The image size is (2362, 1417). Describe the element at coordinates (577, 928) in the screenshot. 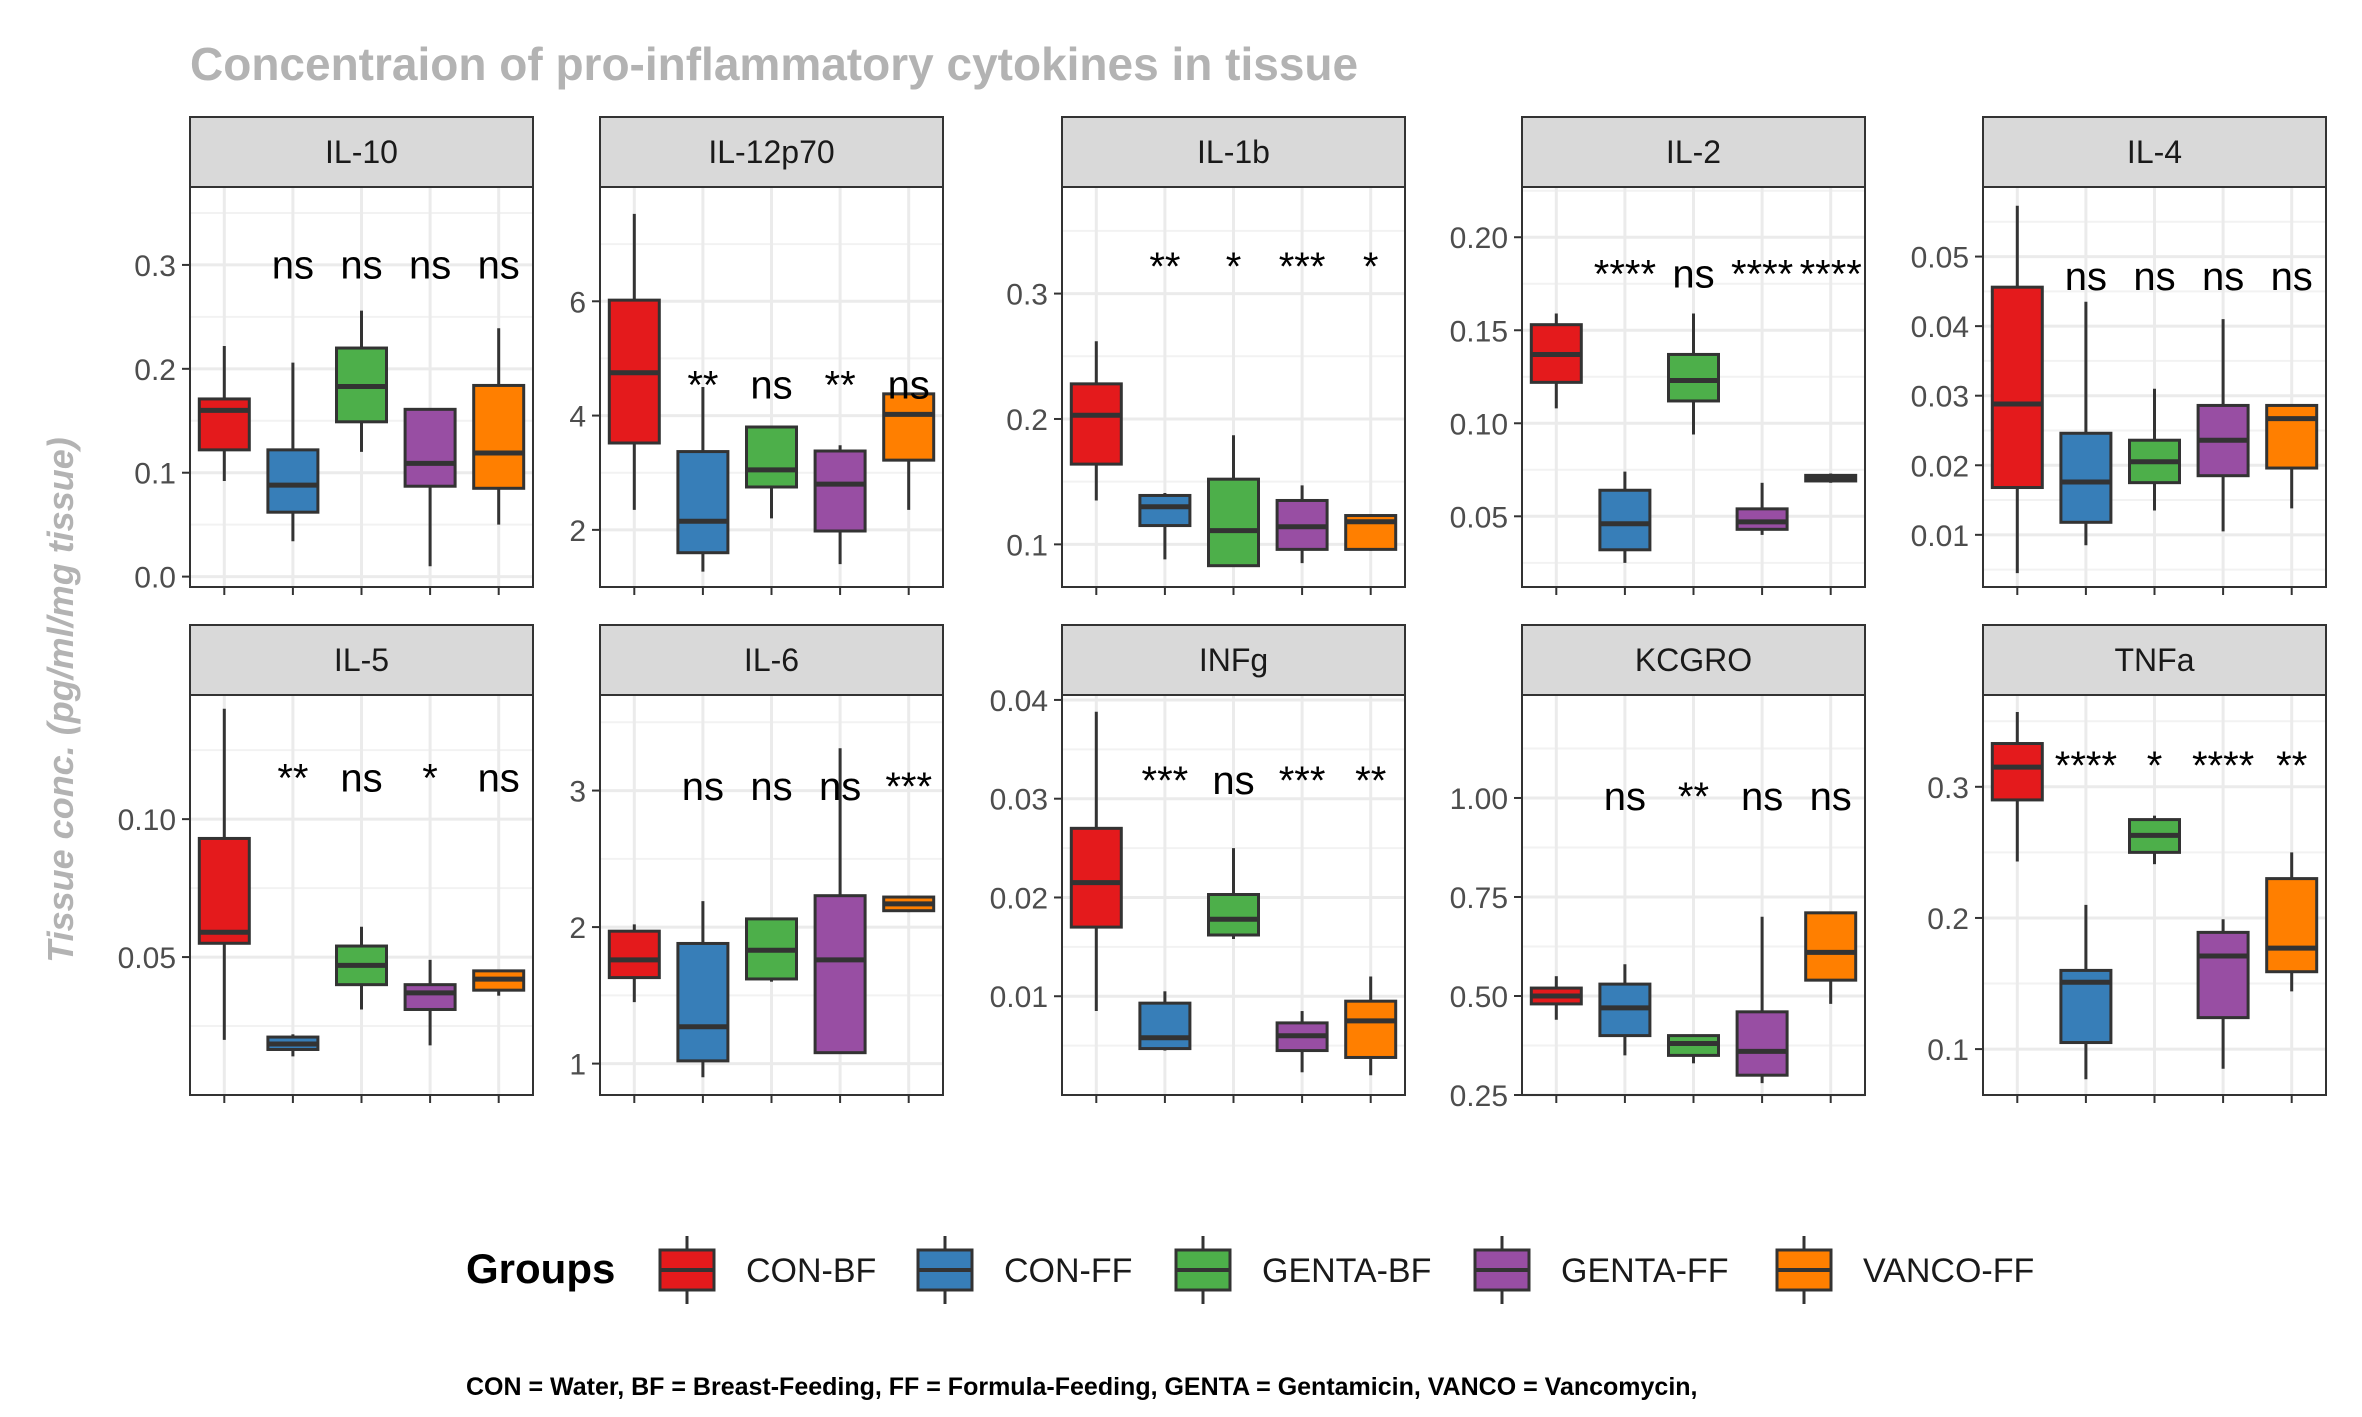

I see `y-tick-label: 2` at that location.